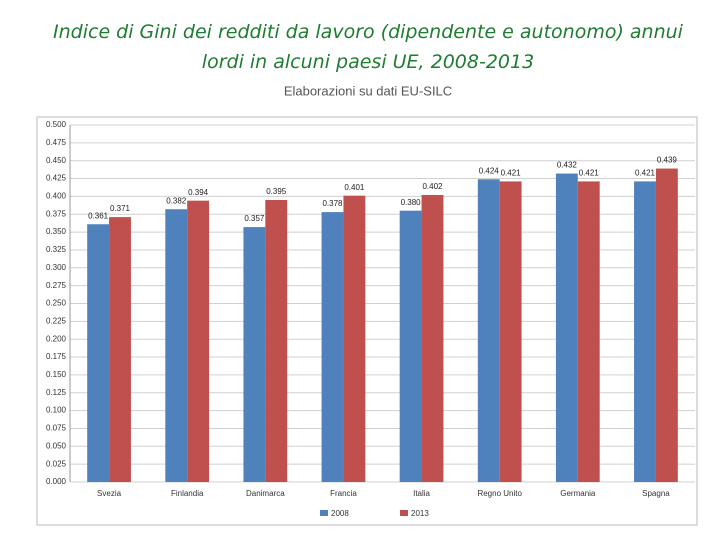 The height and width of the screenshot is (545, 720). Describe the element at coordinates (56, 481) in the screenshot. I see `y-tick-label: 0.000` at that location.